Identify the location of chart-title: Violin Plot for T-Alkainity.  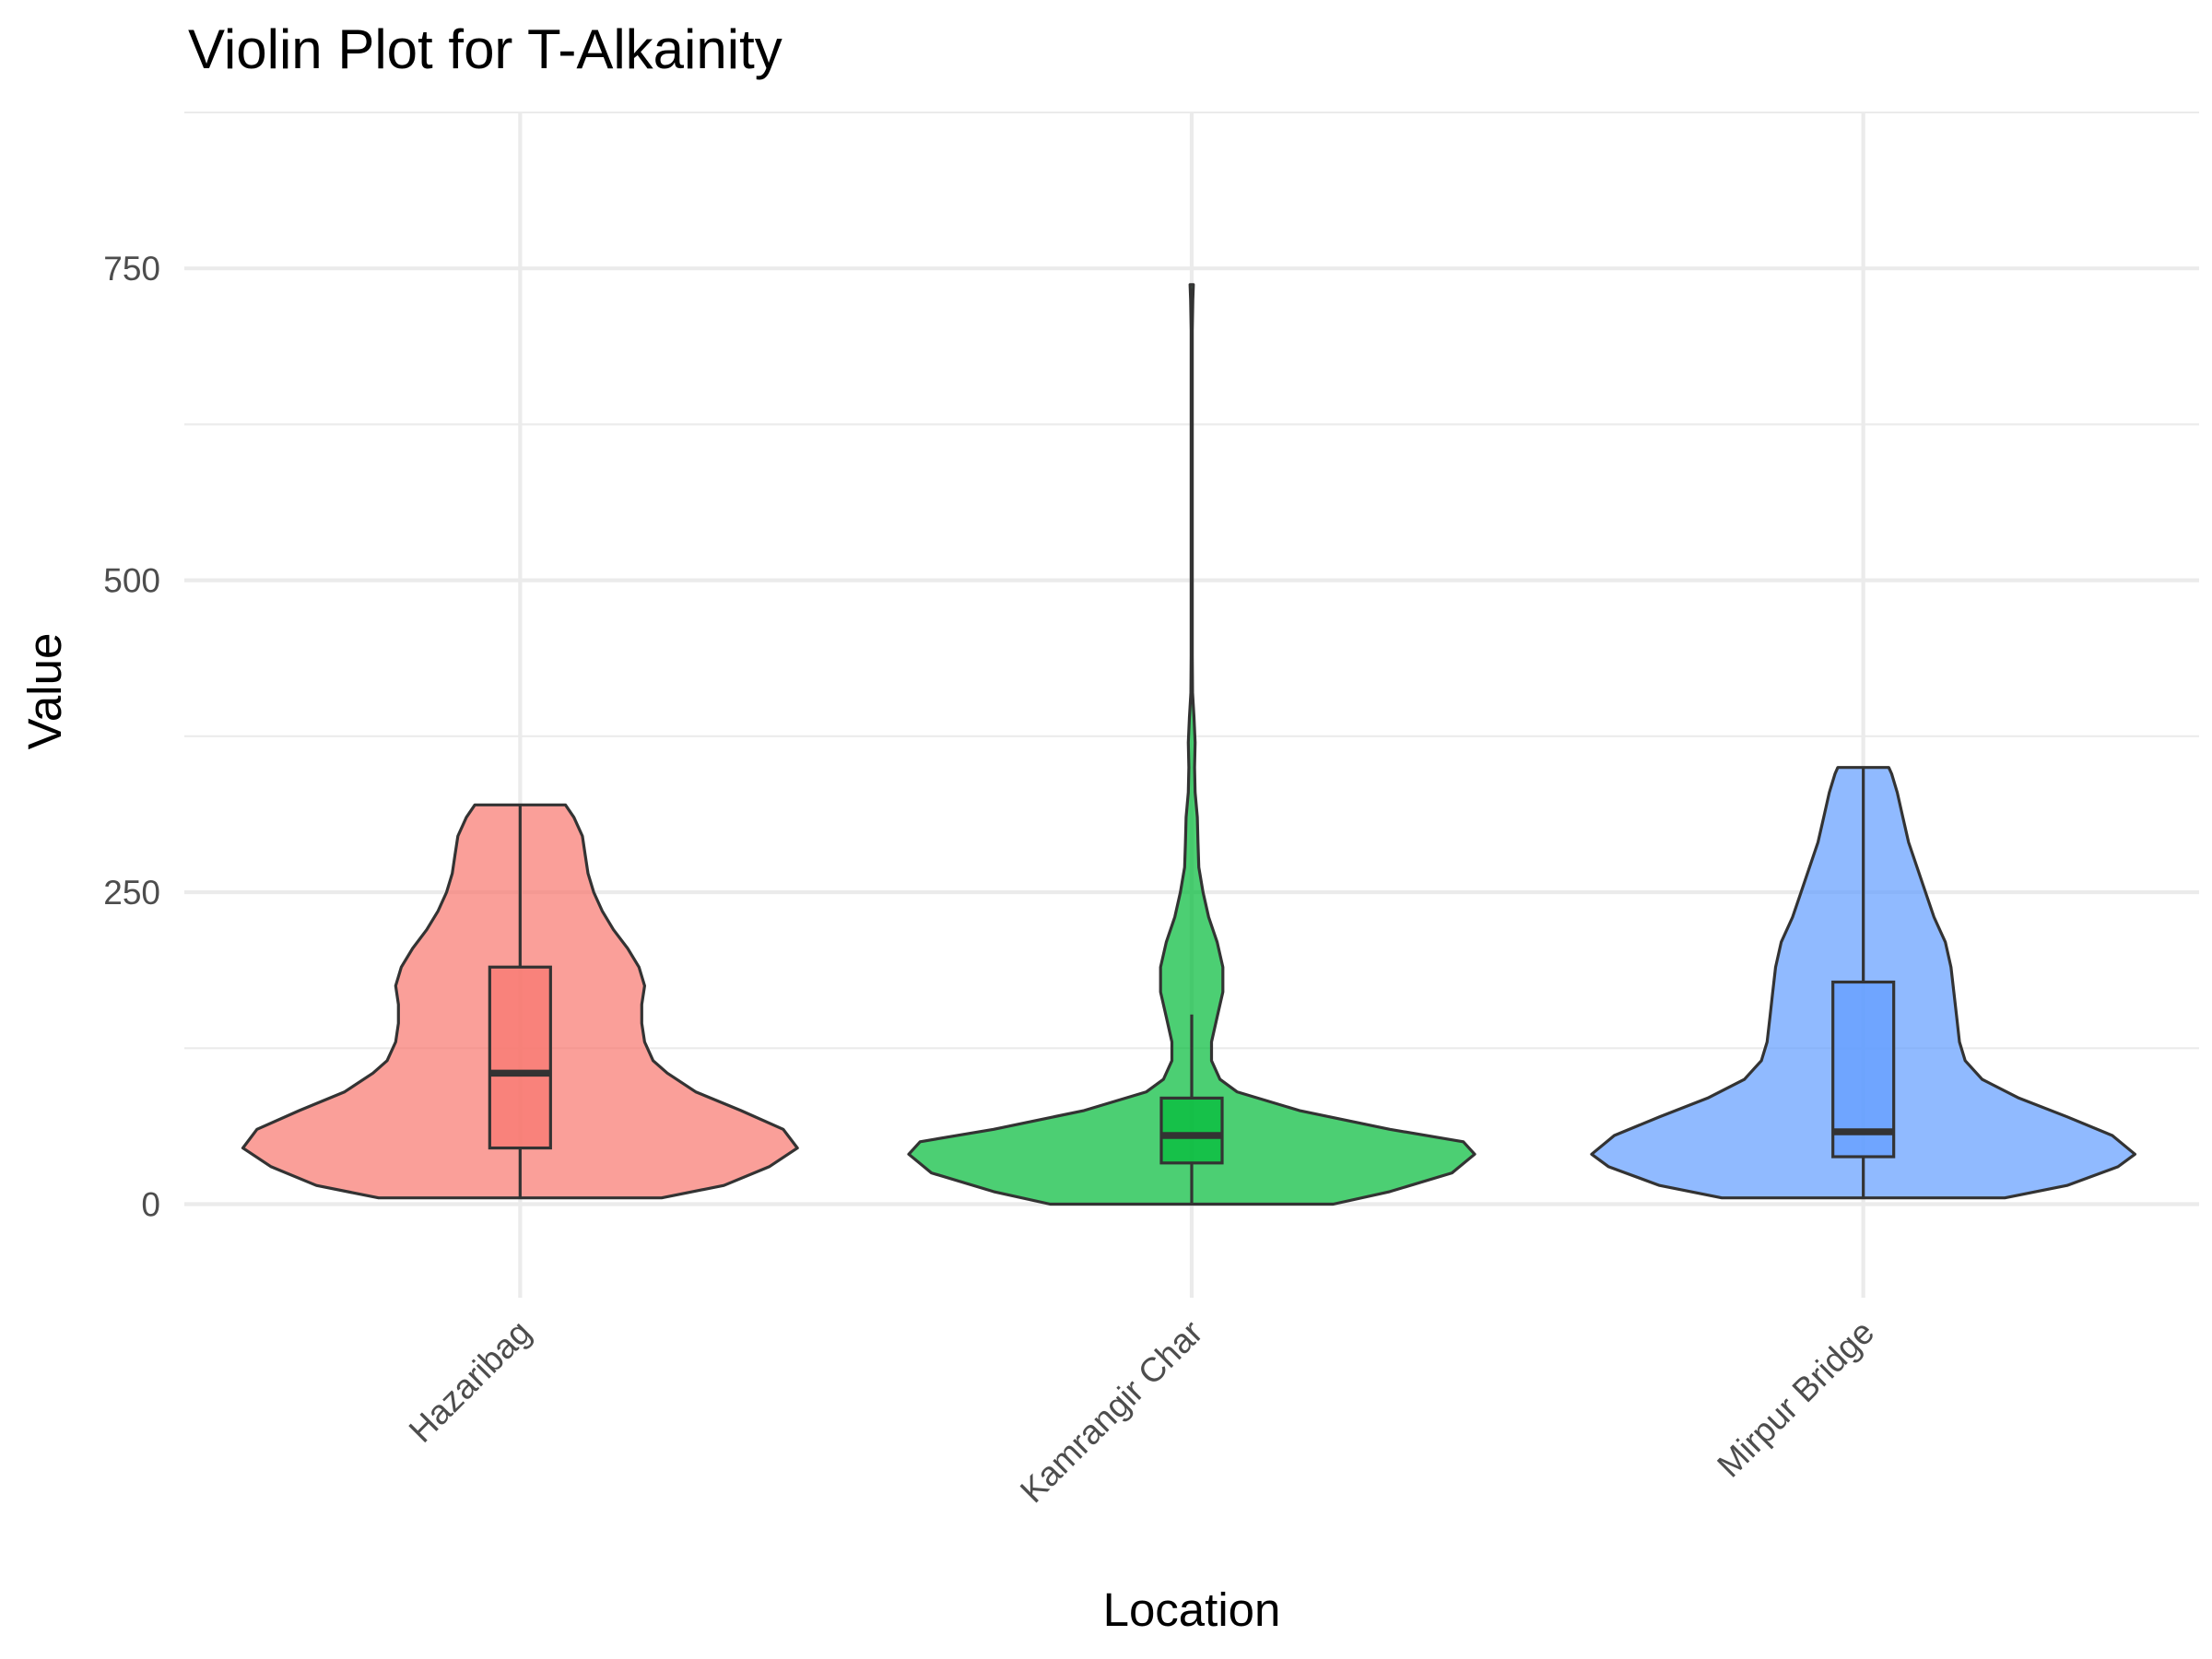
(485, 49).